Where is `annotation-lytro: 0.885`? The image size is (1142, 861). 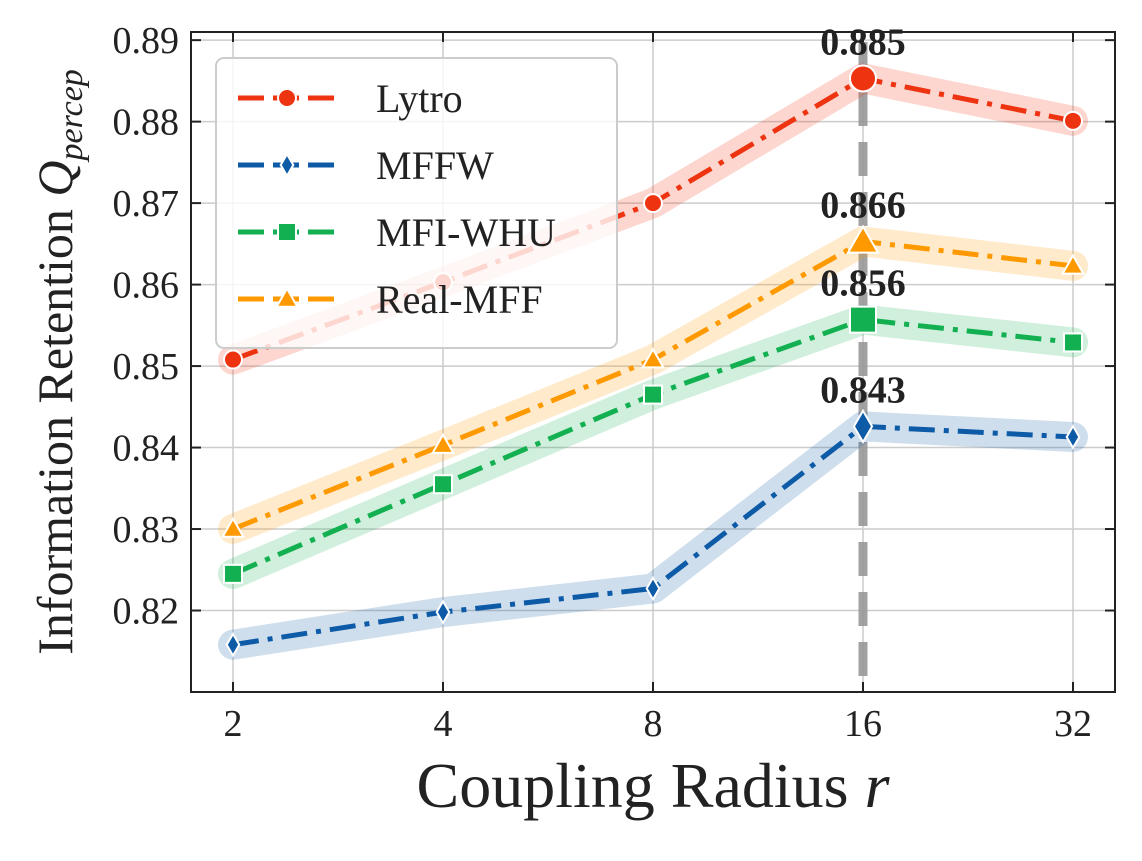 annotation-lytro: 0.885 is located at coordinates (863, 42).